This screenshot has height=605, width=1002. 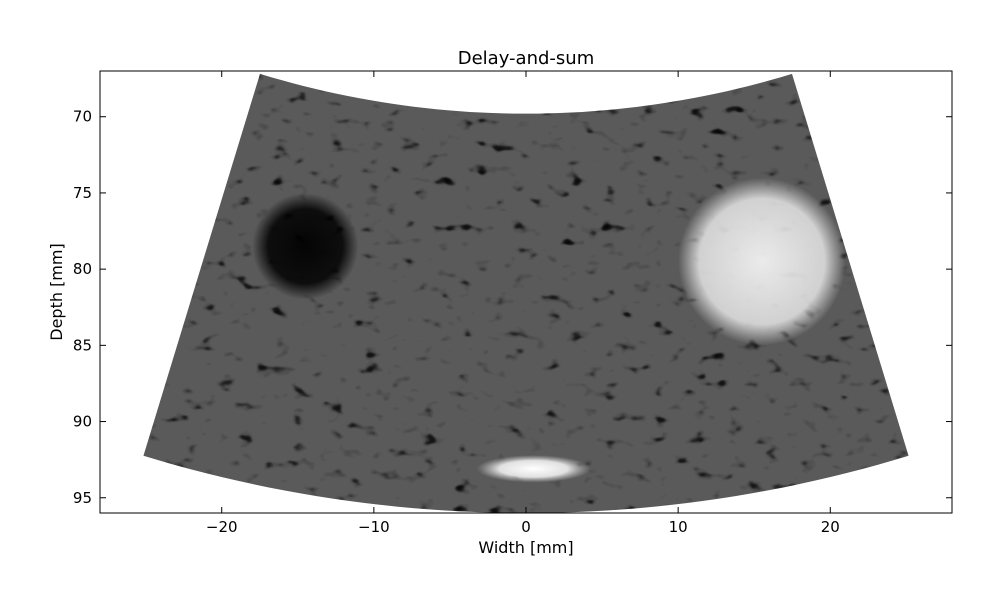 I want to click on x-tick-label: −10, so click(x=374, y=527).